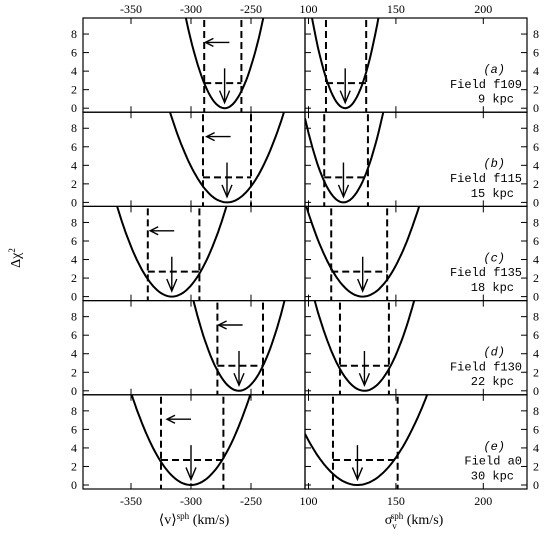 The width and height of the screenshot is (560, 536). I want to click on x-tick-label-top: 100, so click(308, 9).